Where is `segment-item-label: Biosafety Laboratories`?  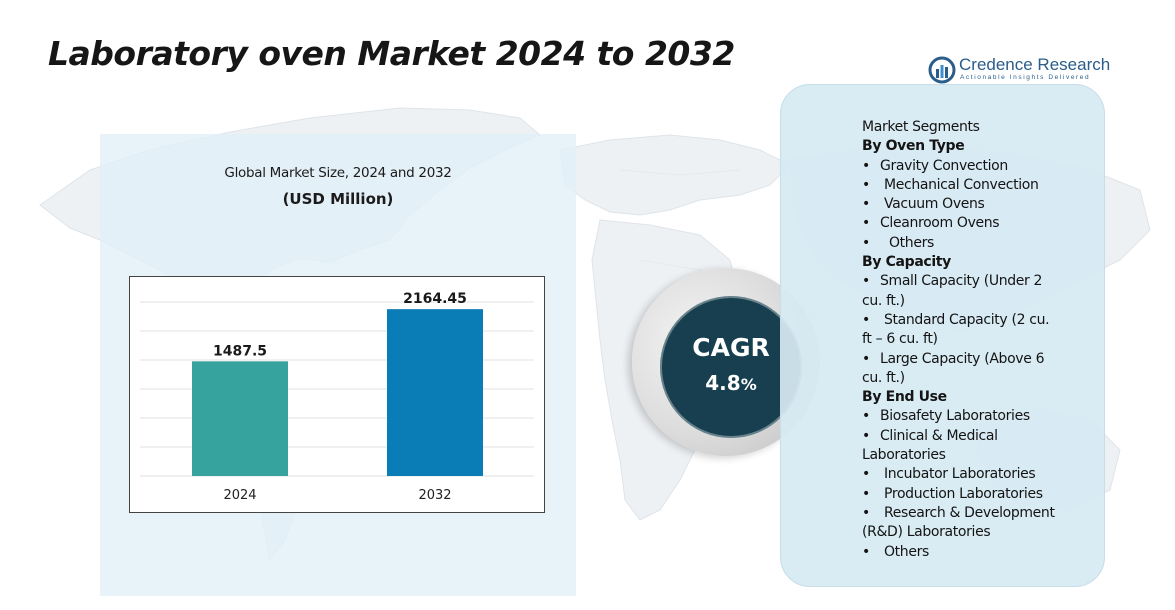
segment-item-label: Biosafety Laboratories is located at coordinates (955, 416).